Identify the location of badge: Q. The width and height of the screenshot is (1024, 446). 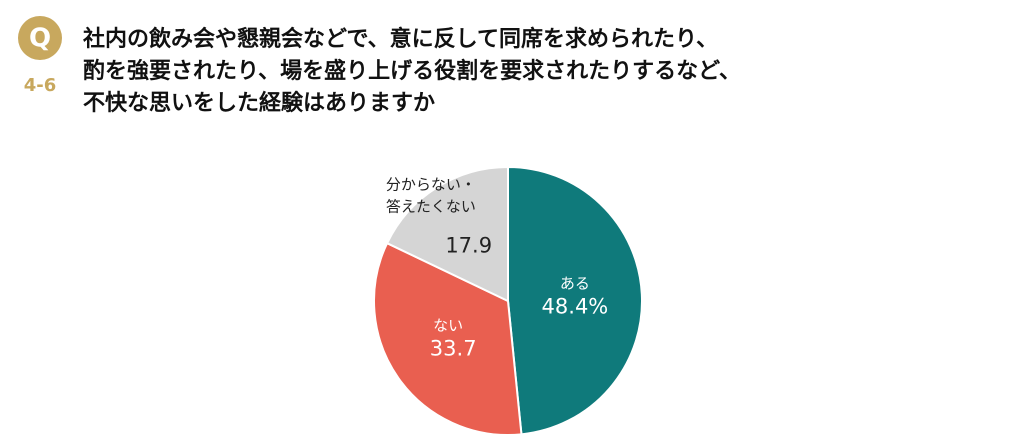
(40, 39).